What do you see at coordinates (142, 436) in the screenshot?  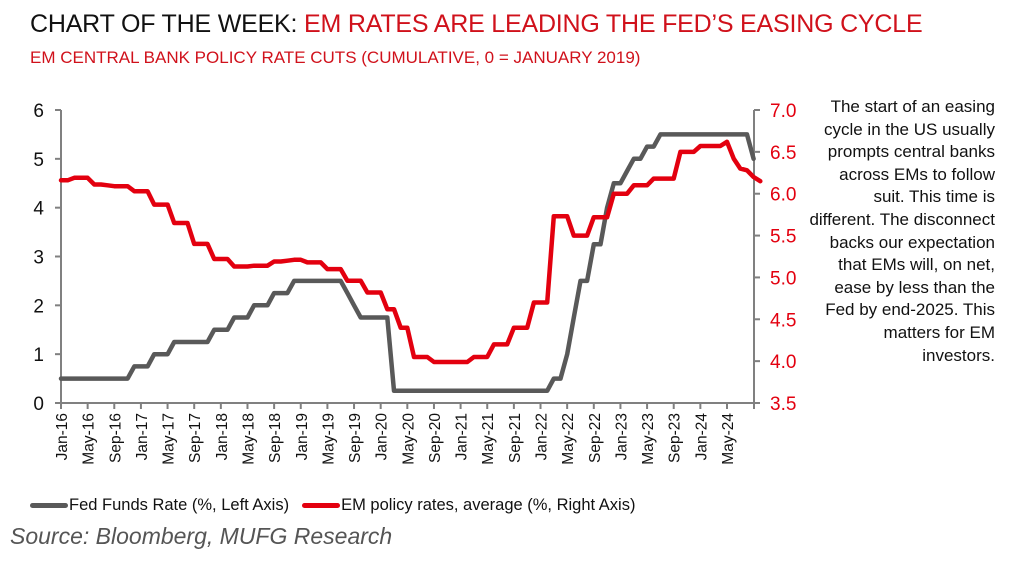 I see `x-tick-label: Jan-17` at bounding box center [142, 436].